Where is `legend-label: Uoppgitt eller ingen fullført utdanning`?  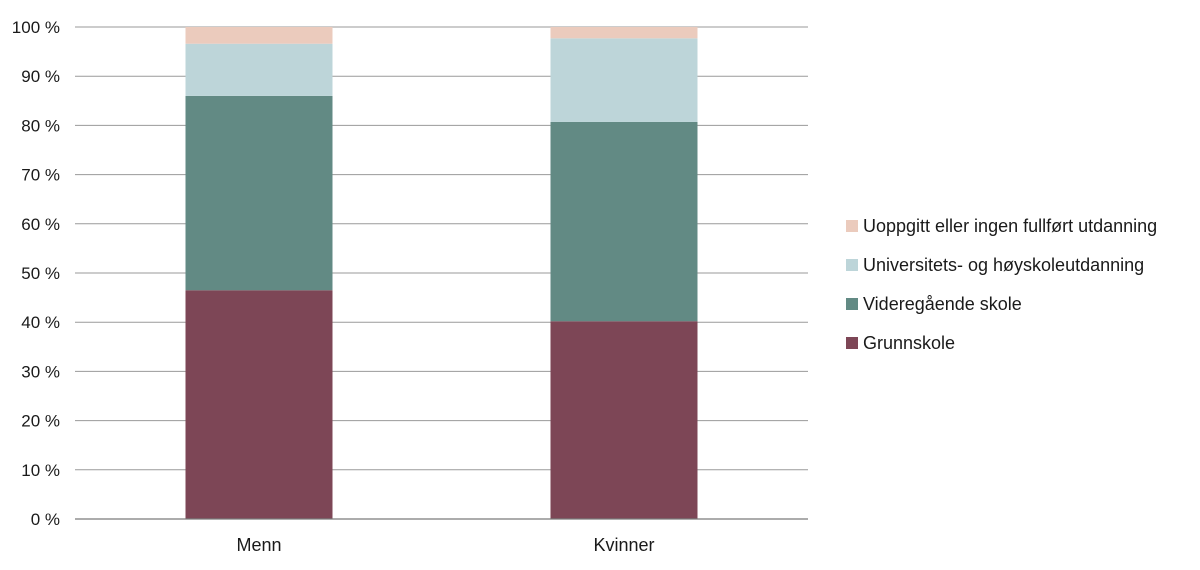 legend-label: Uoppgitt eller ingen fullført utdanning is located at coordinates (1010, 226).